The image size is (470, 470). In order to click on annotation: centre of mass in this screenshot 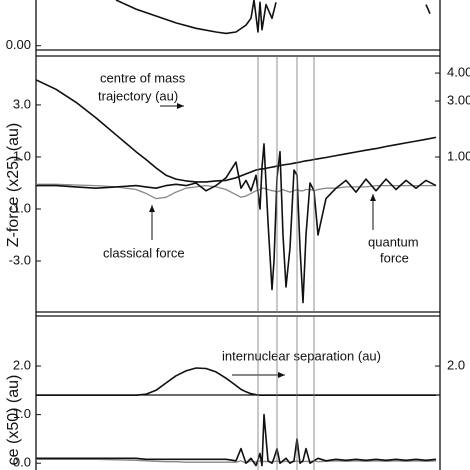, I will do `click(143, 77)`.